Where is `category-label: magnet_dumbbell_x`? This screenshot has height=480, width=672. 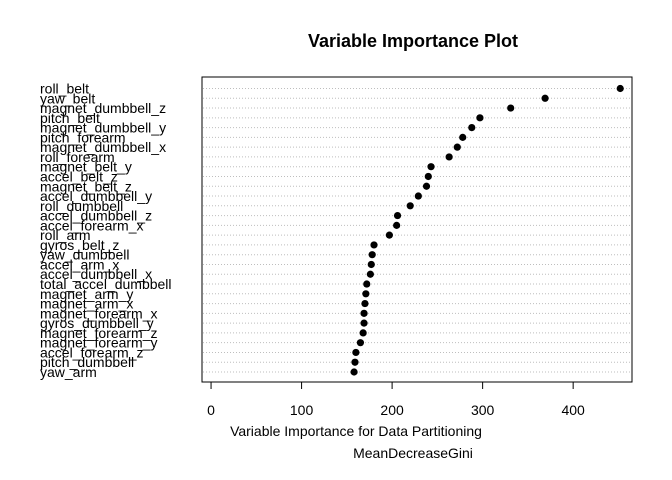
category-label: magnet_dumbbell_x is located at coordinates (103, 147).